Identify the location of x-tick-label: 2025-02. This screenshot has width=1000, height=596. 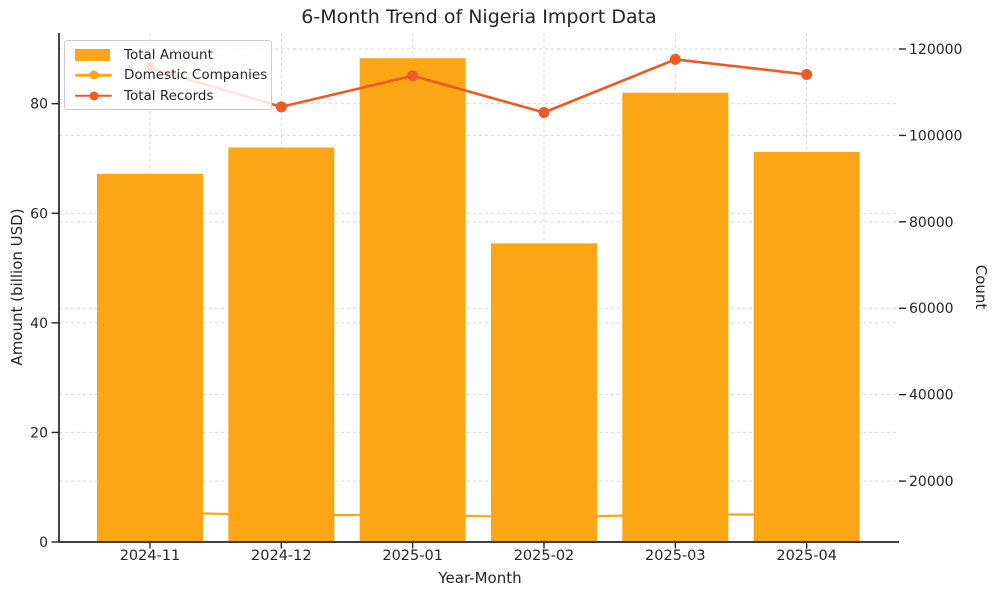
(544, 556).